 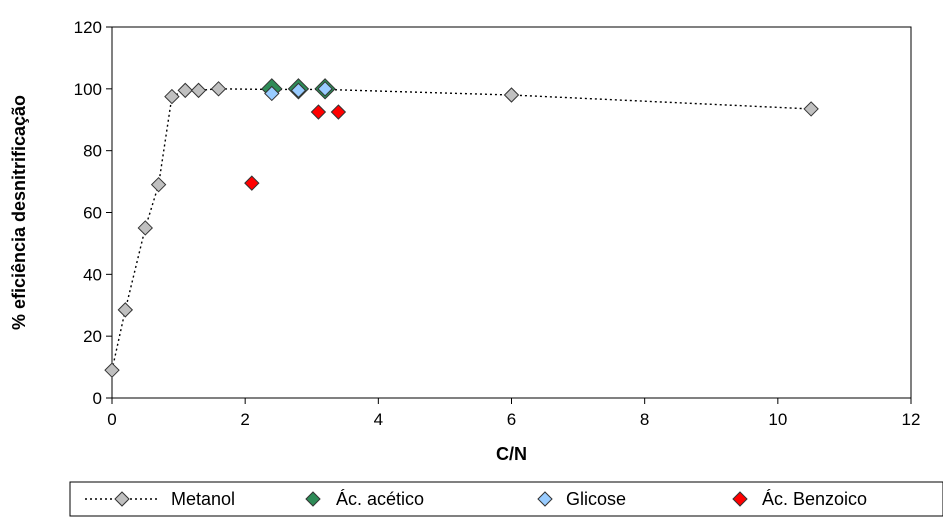 What do you see at coordinates (511, 419) in the screenshot?
I see `x-tick-label: 6` at bounding box center [511, 419].